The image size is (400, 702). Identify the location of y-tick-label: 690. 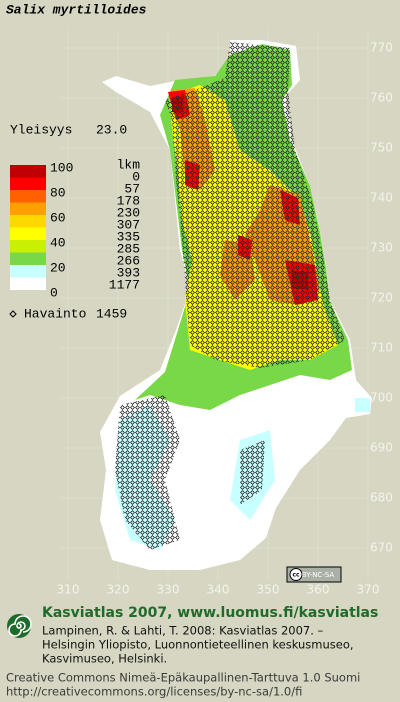
(381, 448).